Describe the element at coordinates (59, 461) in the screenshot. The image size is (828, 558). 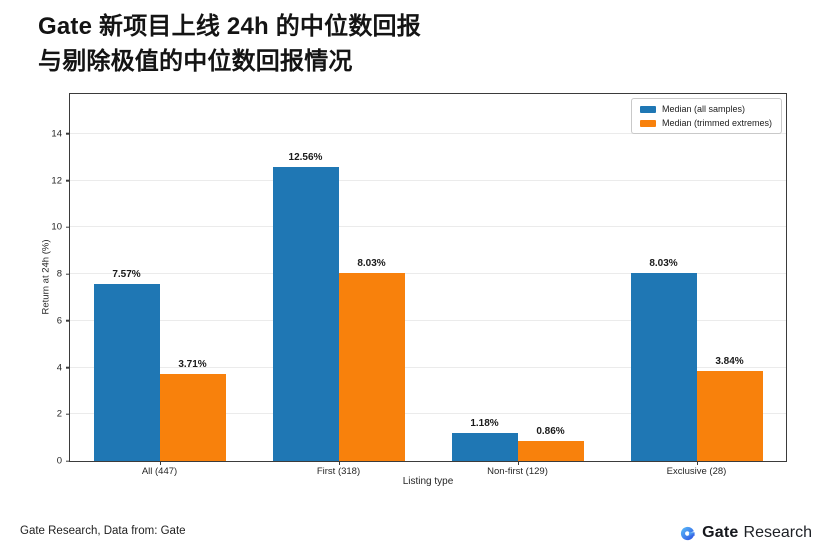
I see `y-tick-label-0: 0` at that location.